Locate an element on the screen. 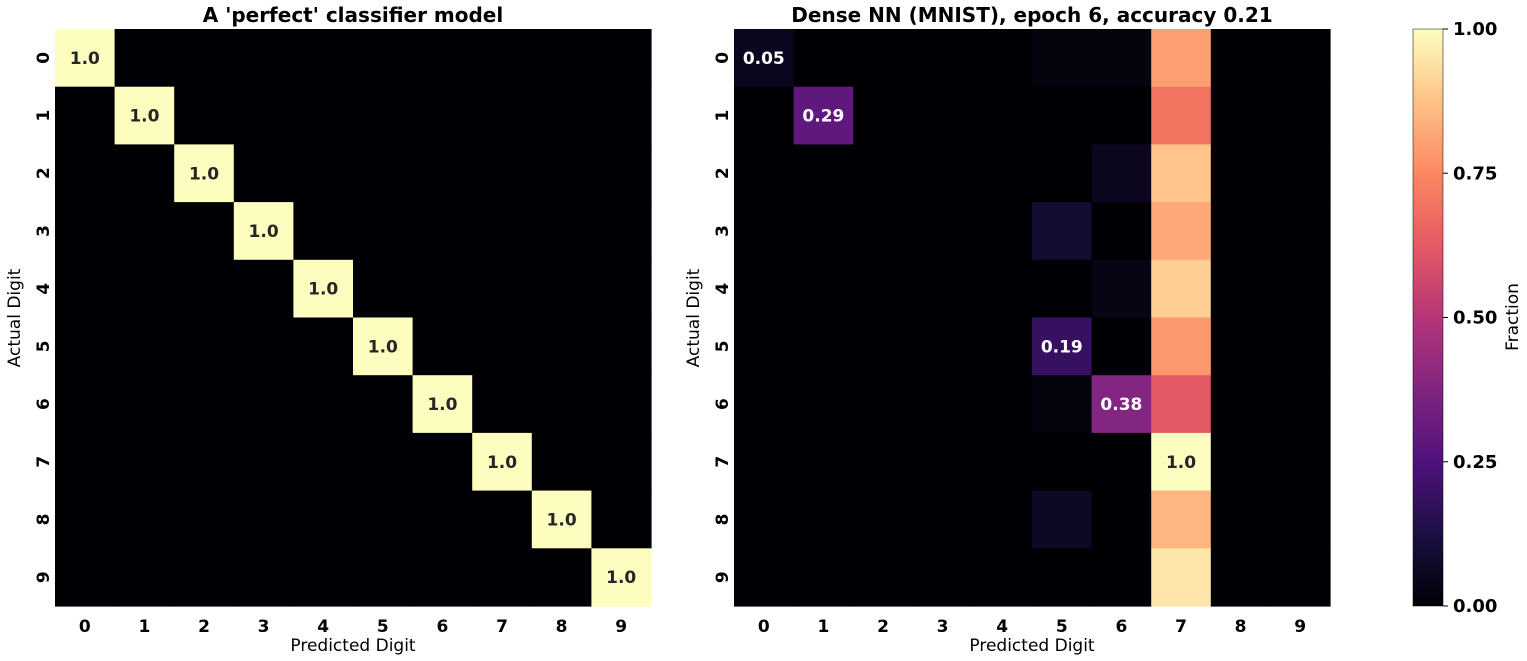 Image resolution: width=1527 pixels, height=661 pixels. y-tick-label: 4 is located at coordinates (44, 289).